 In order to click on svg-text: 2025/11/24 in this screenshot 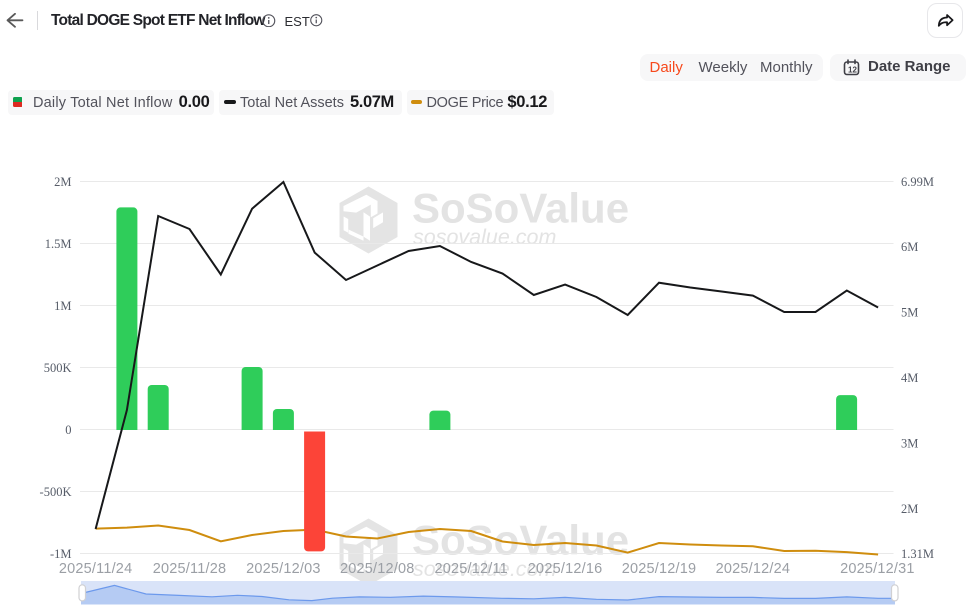, I will do `click(96, 569)`.